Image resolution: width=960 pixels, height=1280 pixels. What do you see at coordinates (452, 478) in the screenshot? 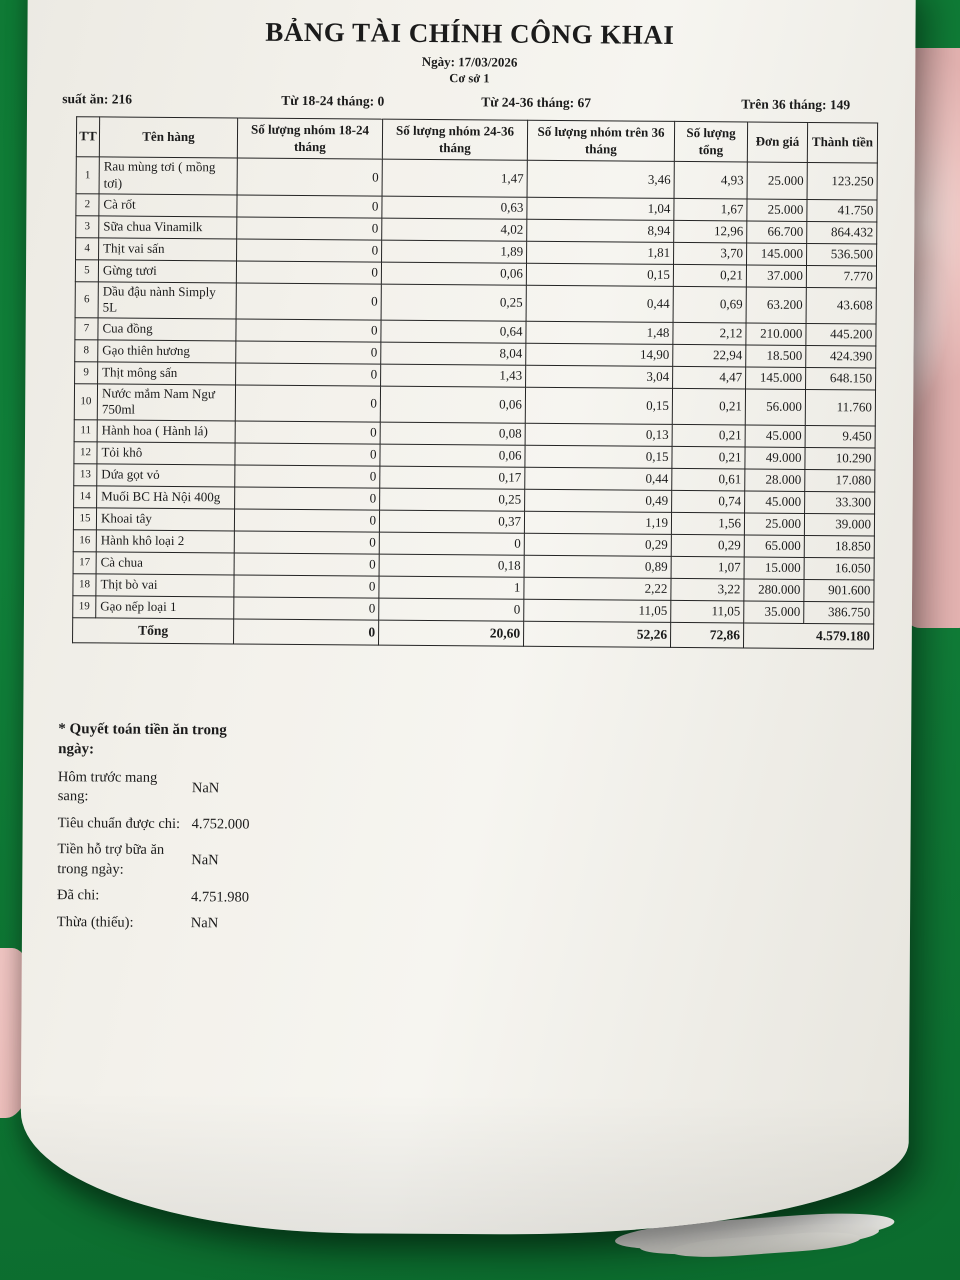
I see `cell-value: 0,17` at bounding box center [452, 478].